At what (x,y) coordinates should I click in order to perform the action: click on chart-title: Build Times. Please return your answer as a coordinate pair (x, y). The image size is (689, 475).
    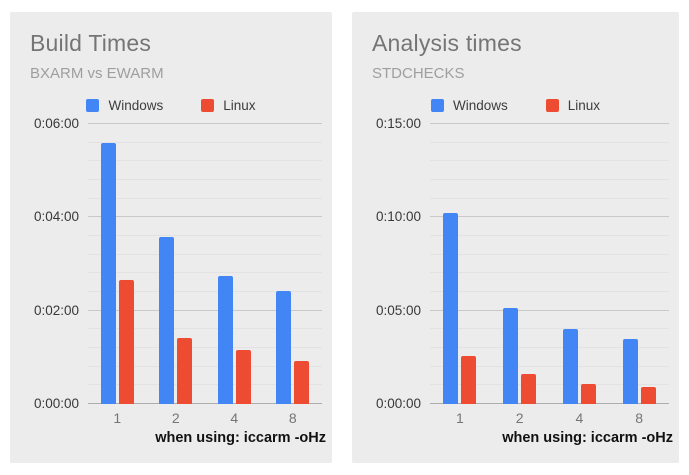
    Looking at the image, I should click on (91, 43).